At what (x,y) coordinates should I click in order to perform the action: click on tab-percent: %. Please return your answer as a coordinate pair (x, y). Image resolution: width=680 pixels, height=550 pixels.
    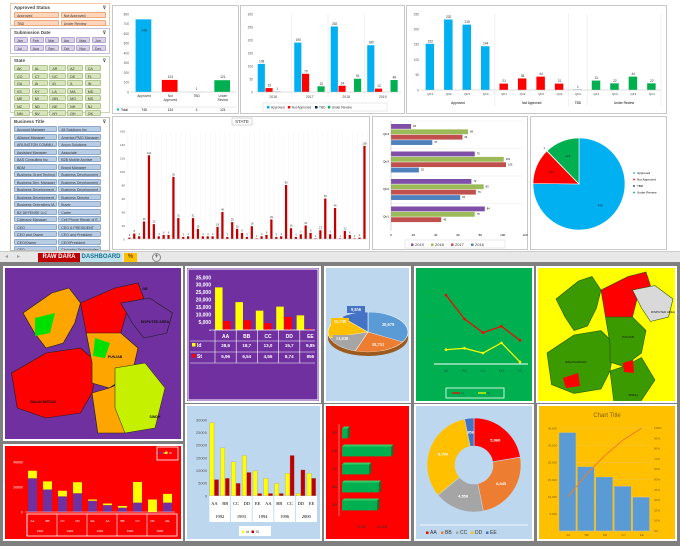
    Looking at the image, I should click on (130, 257).